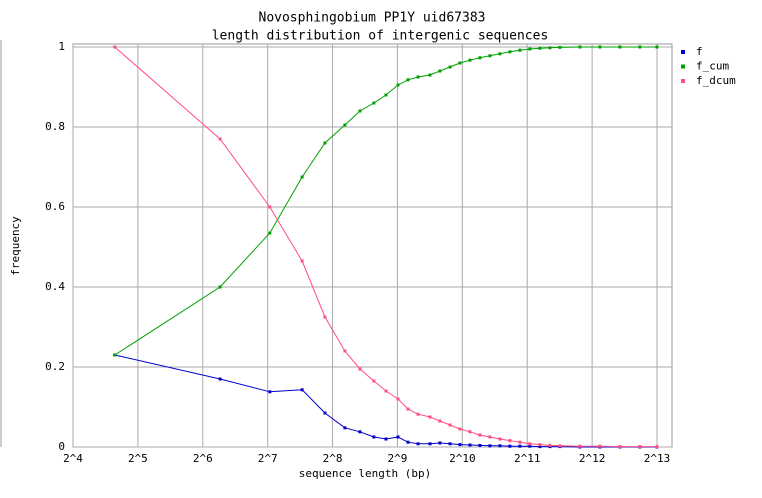 The image size is (762, 498). What do you see at coordinates (55, 206) in the screenshot?
I see `y-tick-label: 0.6` at bounding box center [55, 206].